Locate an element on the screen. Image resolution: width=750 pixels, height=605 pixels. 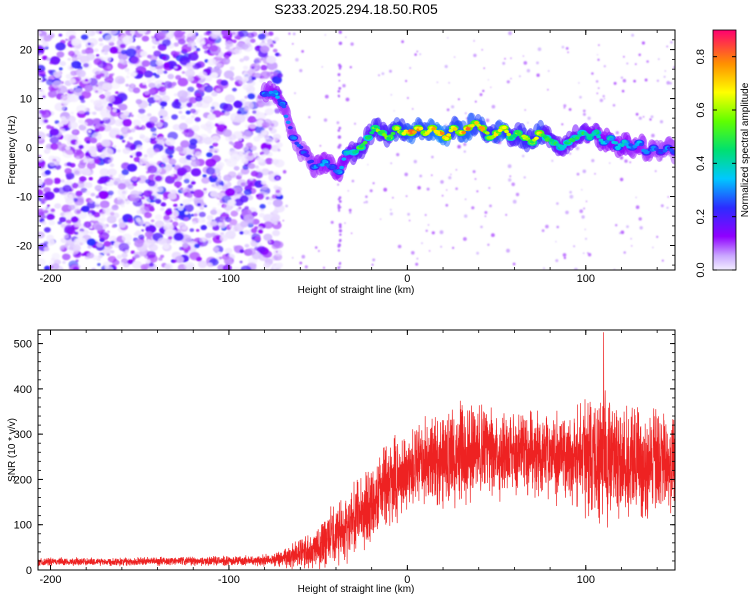
colorbar-tick-label: 0.2 is located at coordinates (701, 216).